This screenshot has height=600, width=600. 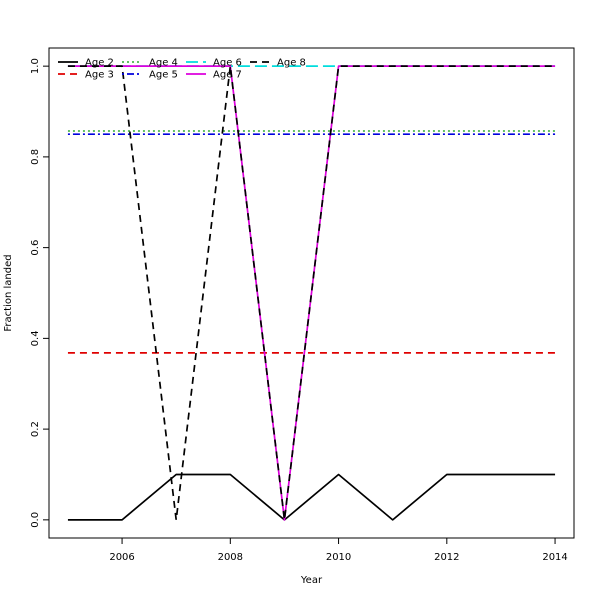 What do you see at coordinates (227, 75) in the screenshot?
I see `legend-label: Age 7` at bounding box center [227, 75].